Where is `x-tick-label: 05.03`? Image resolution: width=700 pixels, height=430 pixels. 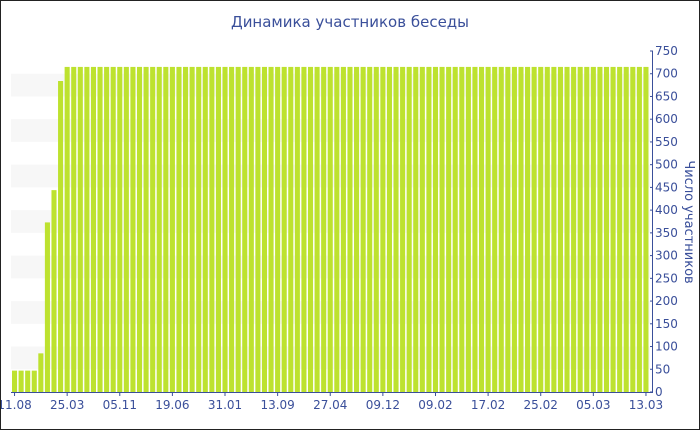
x-tick-label: 05.03 is located at coordinates (593, 405).